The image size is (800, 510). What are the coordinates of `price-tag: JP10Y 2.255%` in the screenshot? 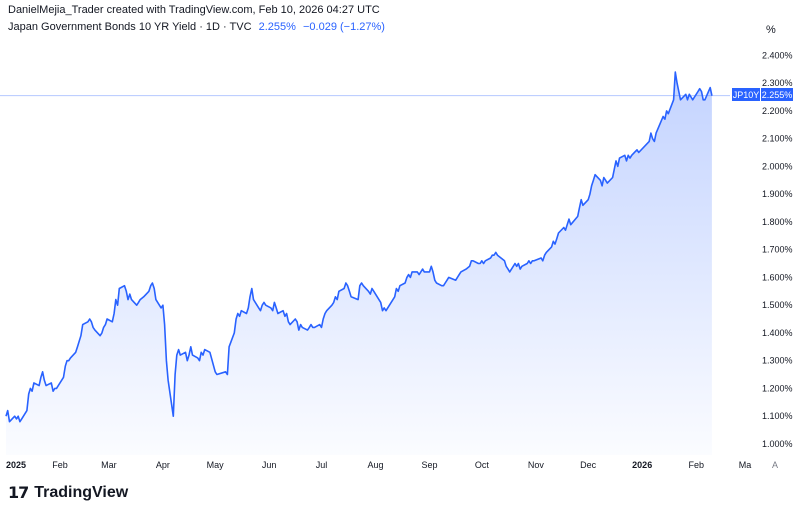 It's located at (762, 94).